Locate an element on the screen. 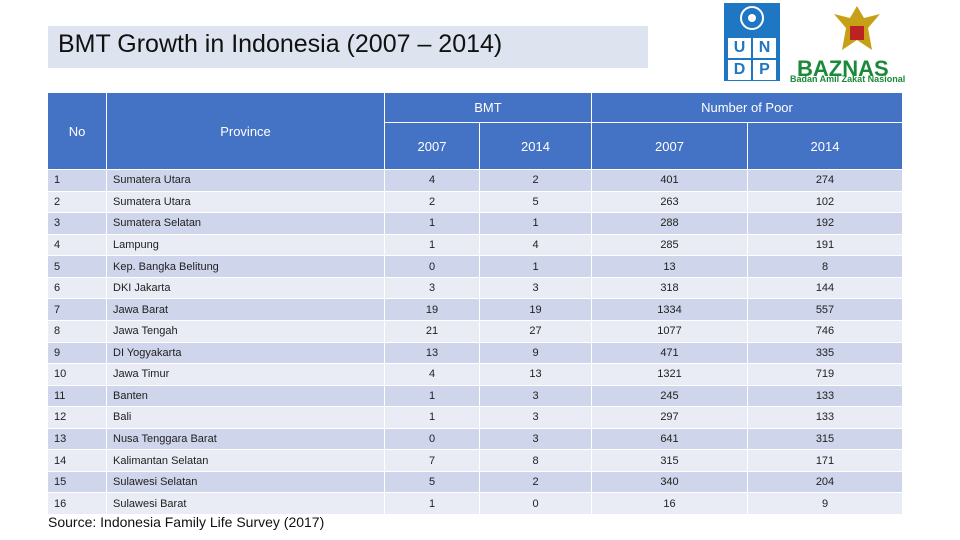  table-cell: 641 is located at coordinates (670, 439).